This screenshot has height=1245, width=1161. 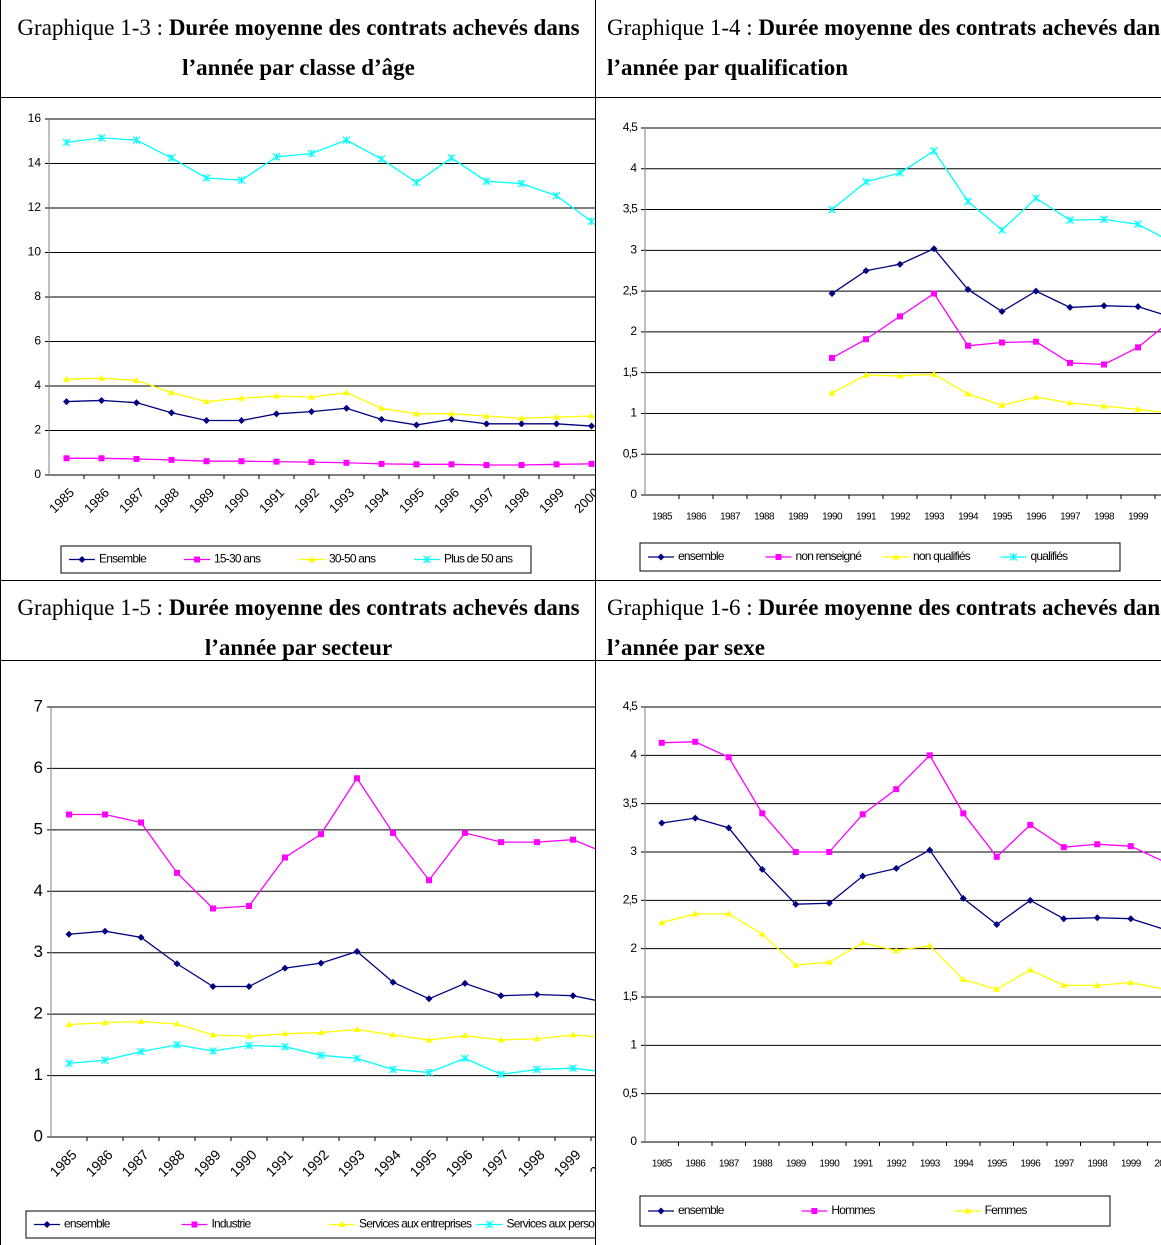 I want to click on y-tick-label: 6, so click(x=37, y=341).